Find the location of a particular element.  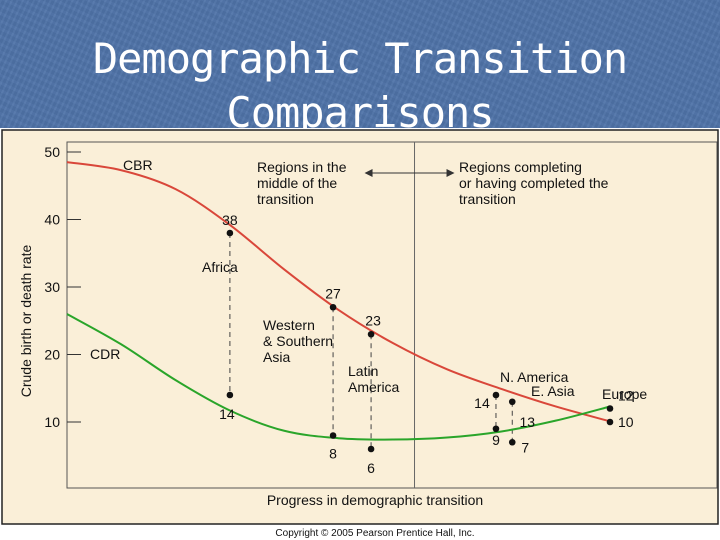

label-middle-of-transition-line-2: middle of the is located at coordinates (297, 183).